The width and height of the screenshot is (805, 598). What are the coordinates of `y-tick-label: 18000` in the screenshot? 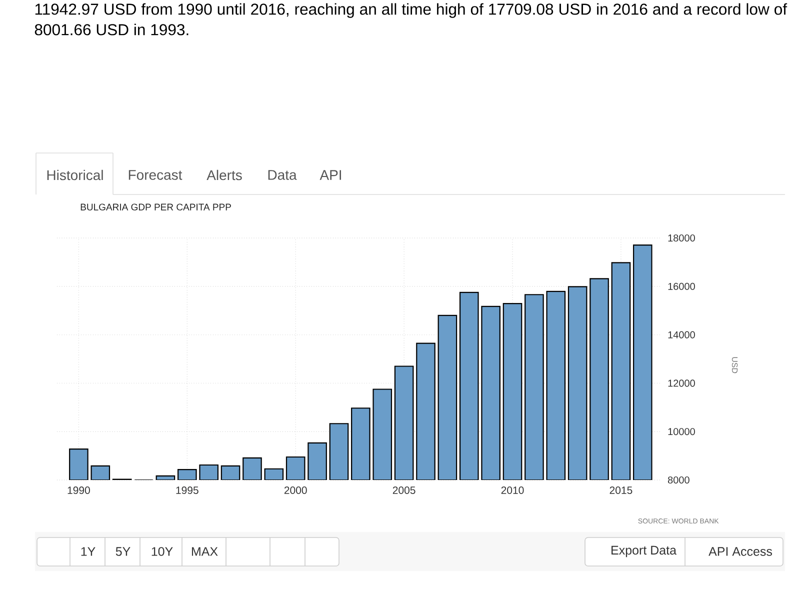 It's located at (681, 238).